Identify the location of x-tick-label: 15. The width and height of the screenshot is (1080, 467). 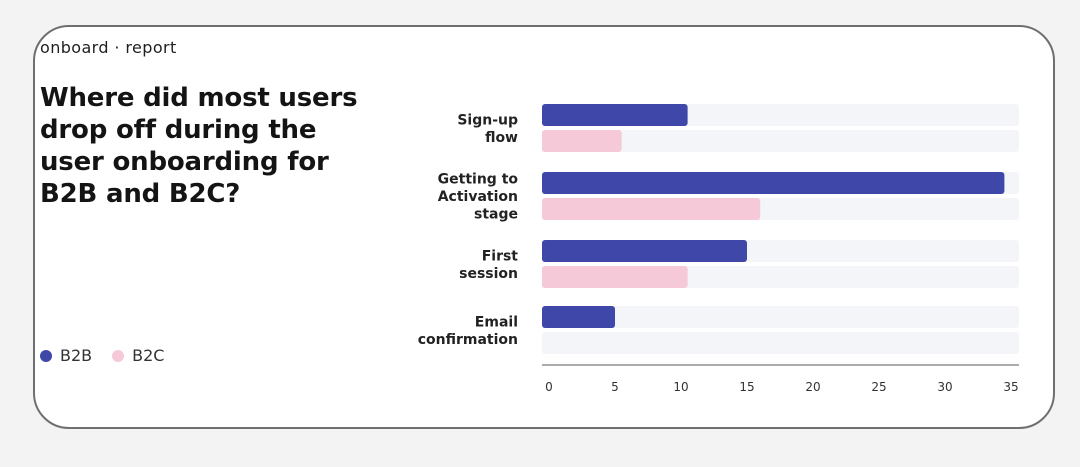
(746, 387).